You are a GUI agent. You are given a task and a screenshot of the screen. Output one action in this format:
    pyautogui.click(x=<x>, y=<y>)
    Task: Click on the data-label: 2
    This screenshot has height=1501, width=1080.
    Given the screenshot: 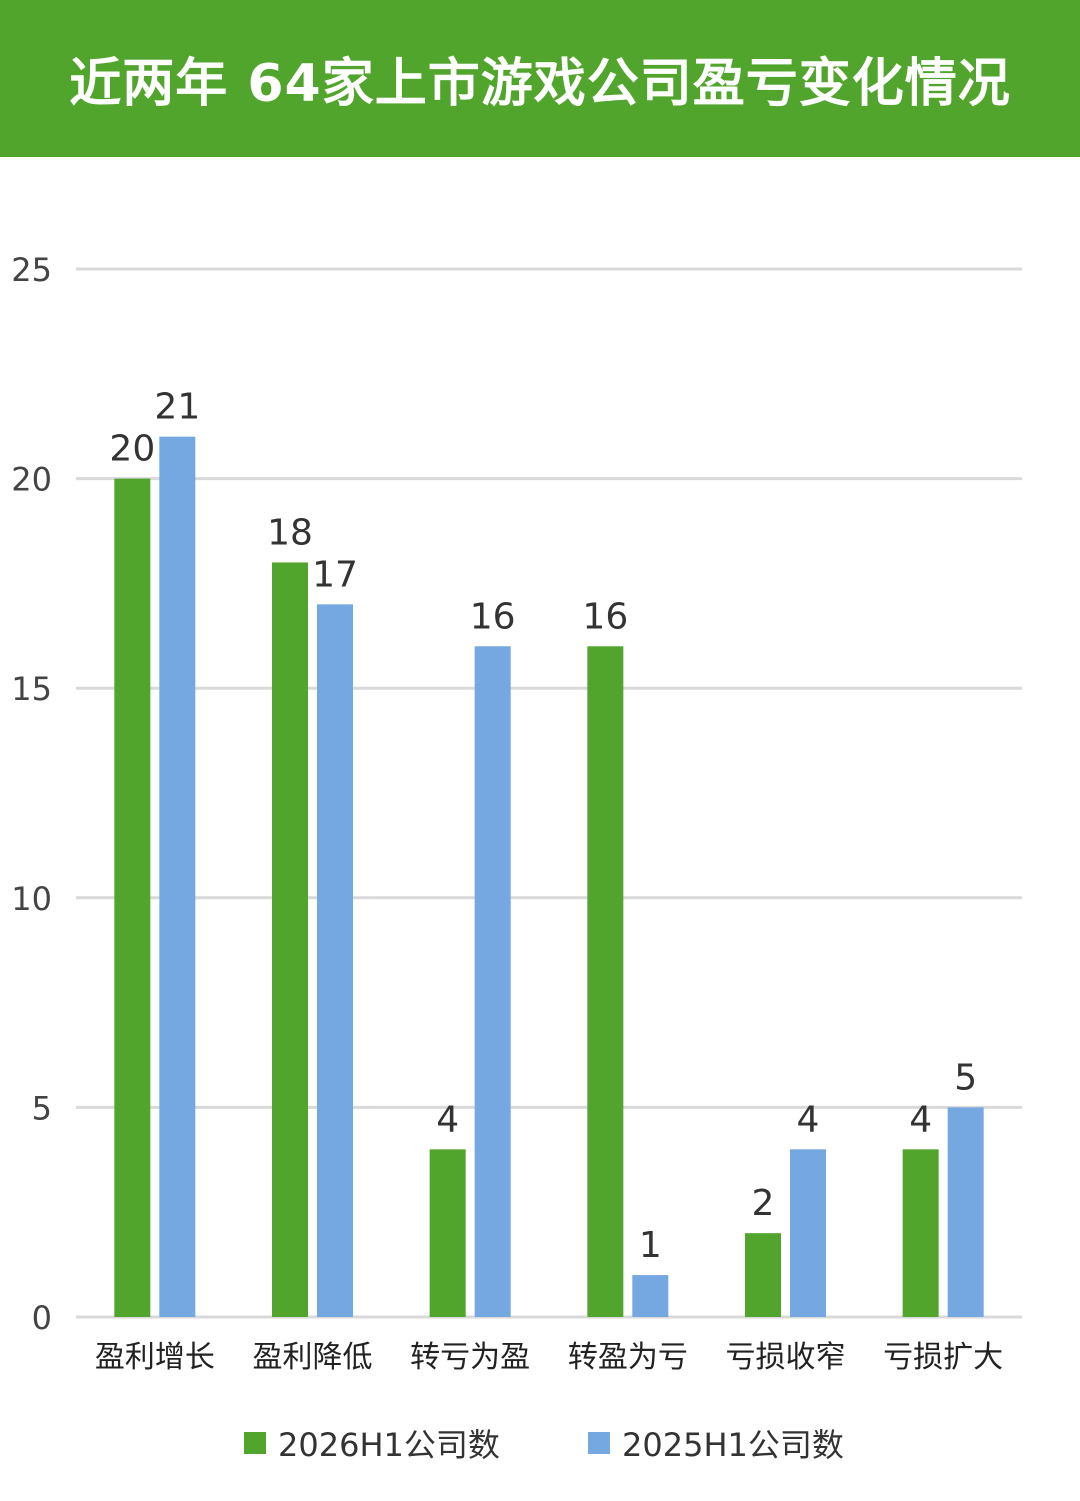 What is the action you would take?
    pyautogui.click(x=763, y=1203)
    